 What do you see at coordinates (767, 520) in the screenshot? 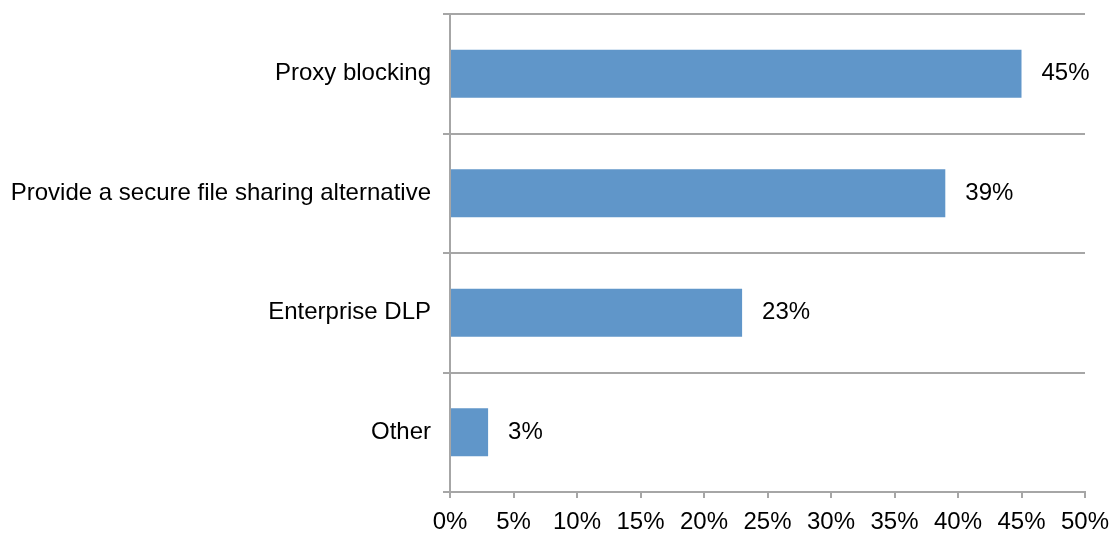
I see `x-tick-label: 25%` at bounding box center [767, 520].